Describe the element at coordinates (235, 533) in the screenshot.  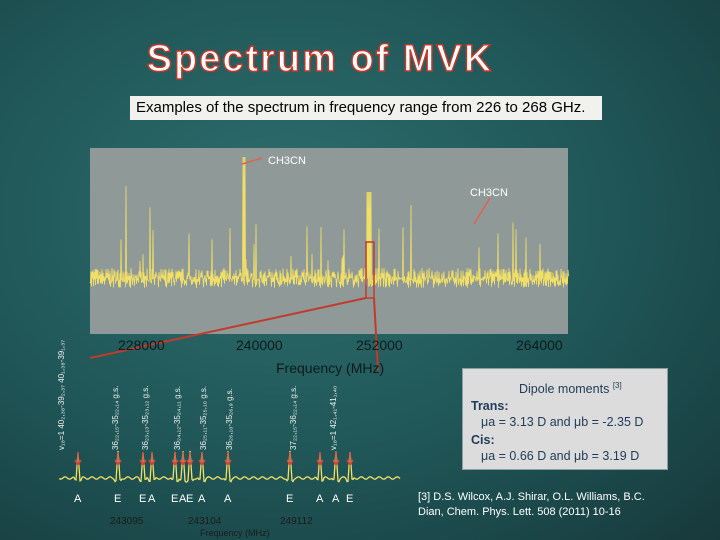
I see `zoom-x-axis-label: Frequency (MHz)` at that location.